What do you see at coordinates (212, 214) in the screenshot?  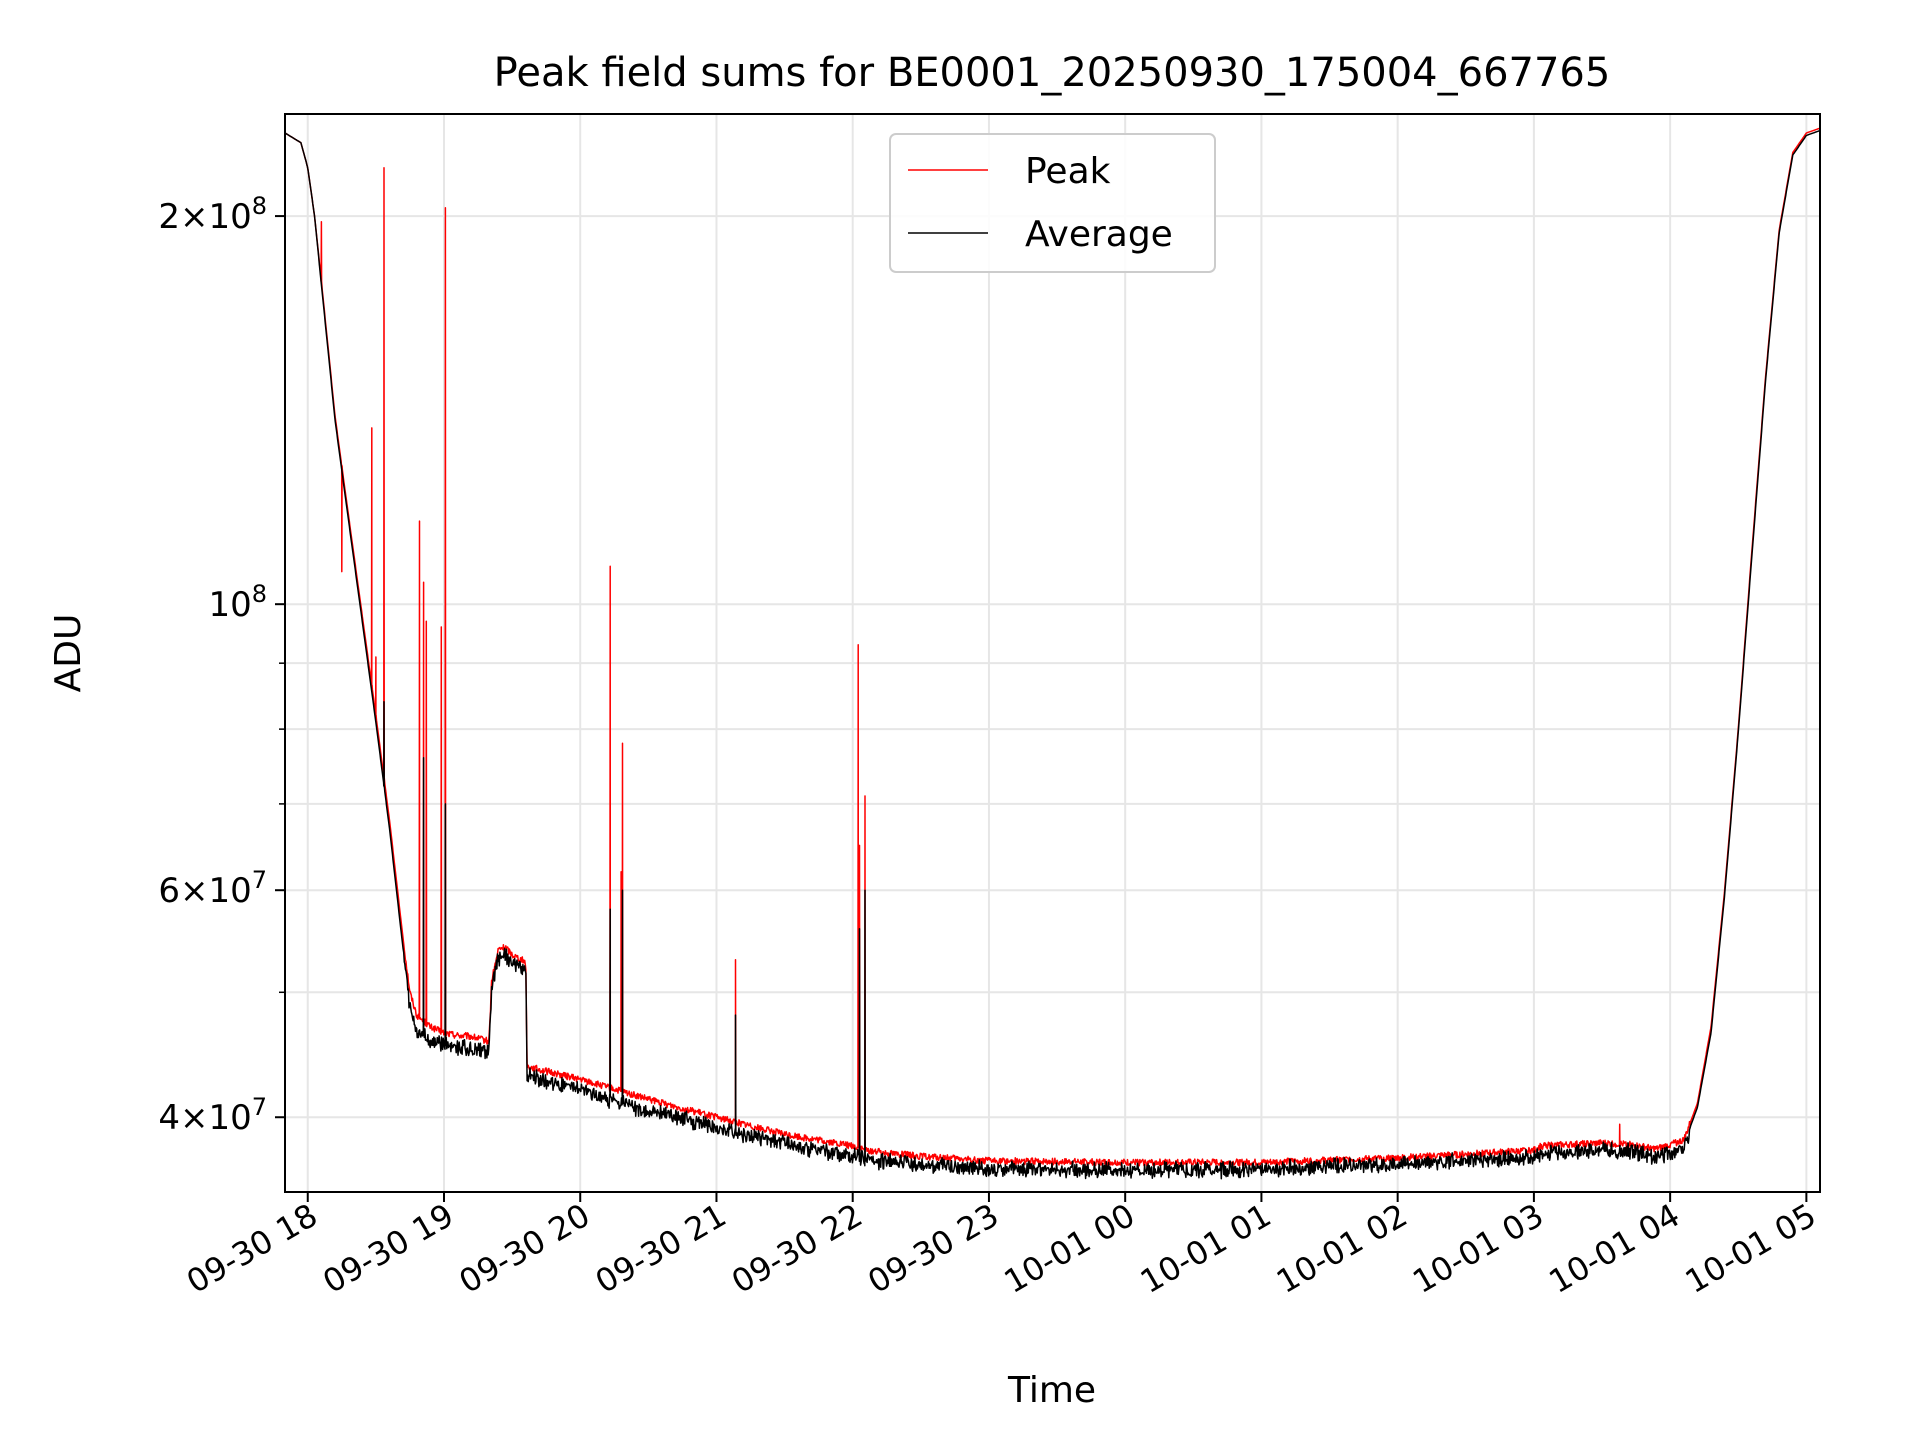 I see `y-tick-label: 2×108` at bounding box center [212, 214].